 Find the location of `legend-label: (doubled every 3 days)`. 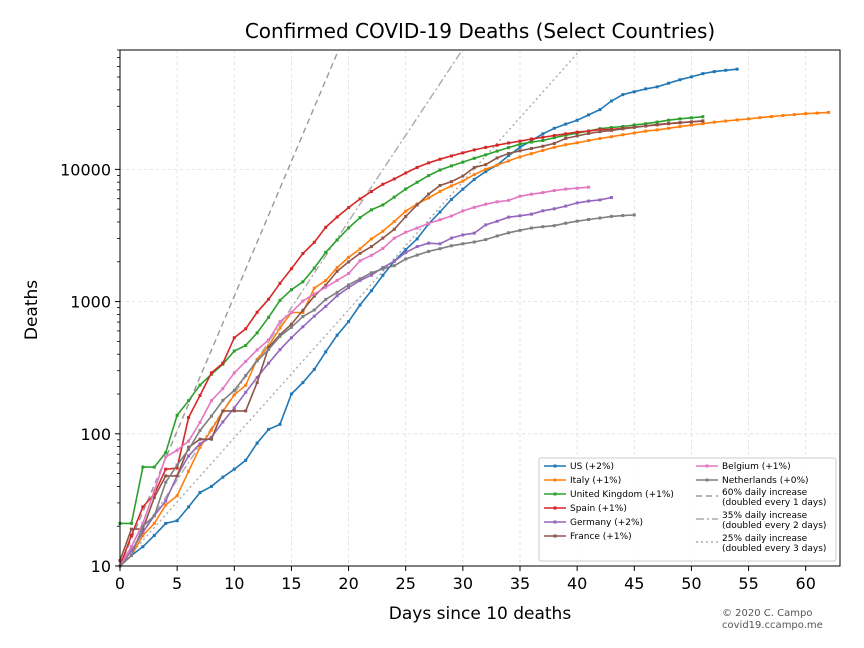

legend-label: (doubled every 3 days) is located at coordinates (774, 549).